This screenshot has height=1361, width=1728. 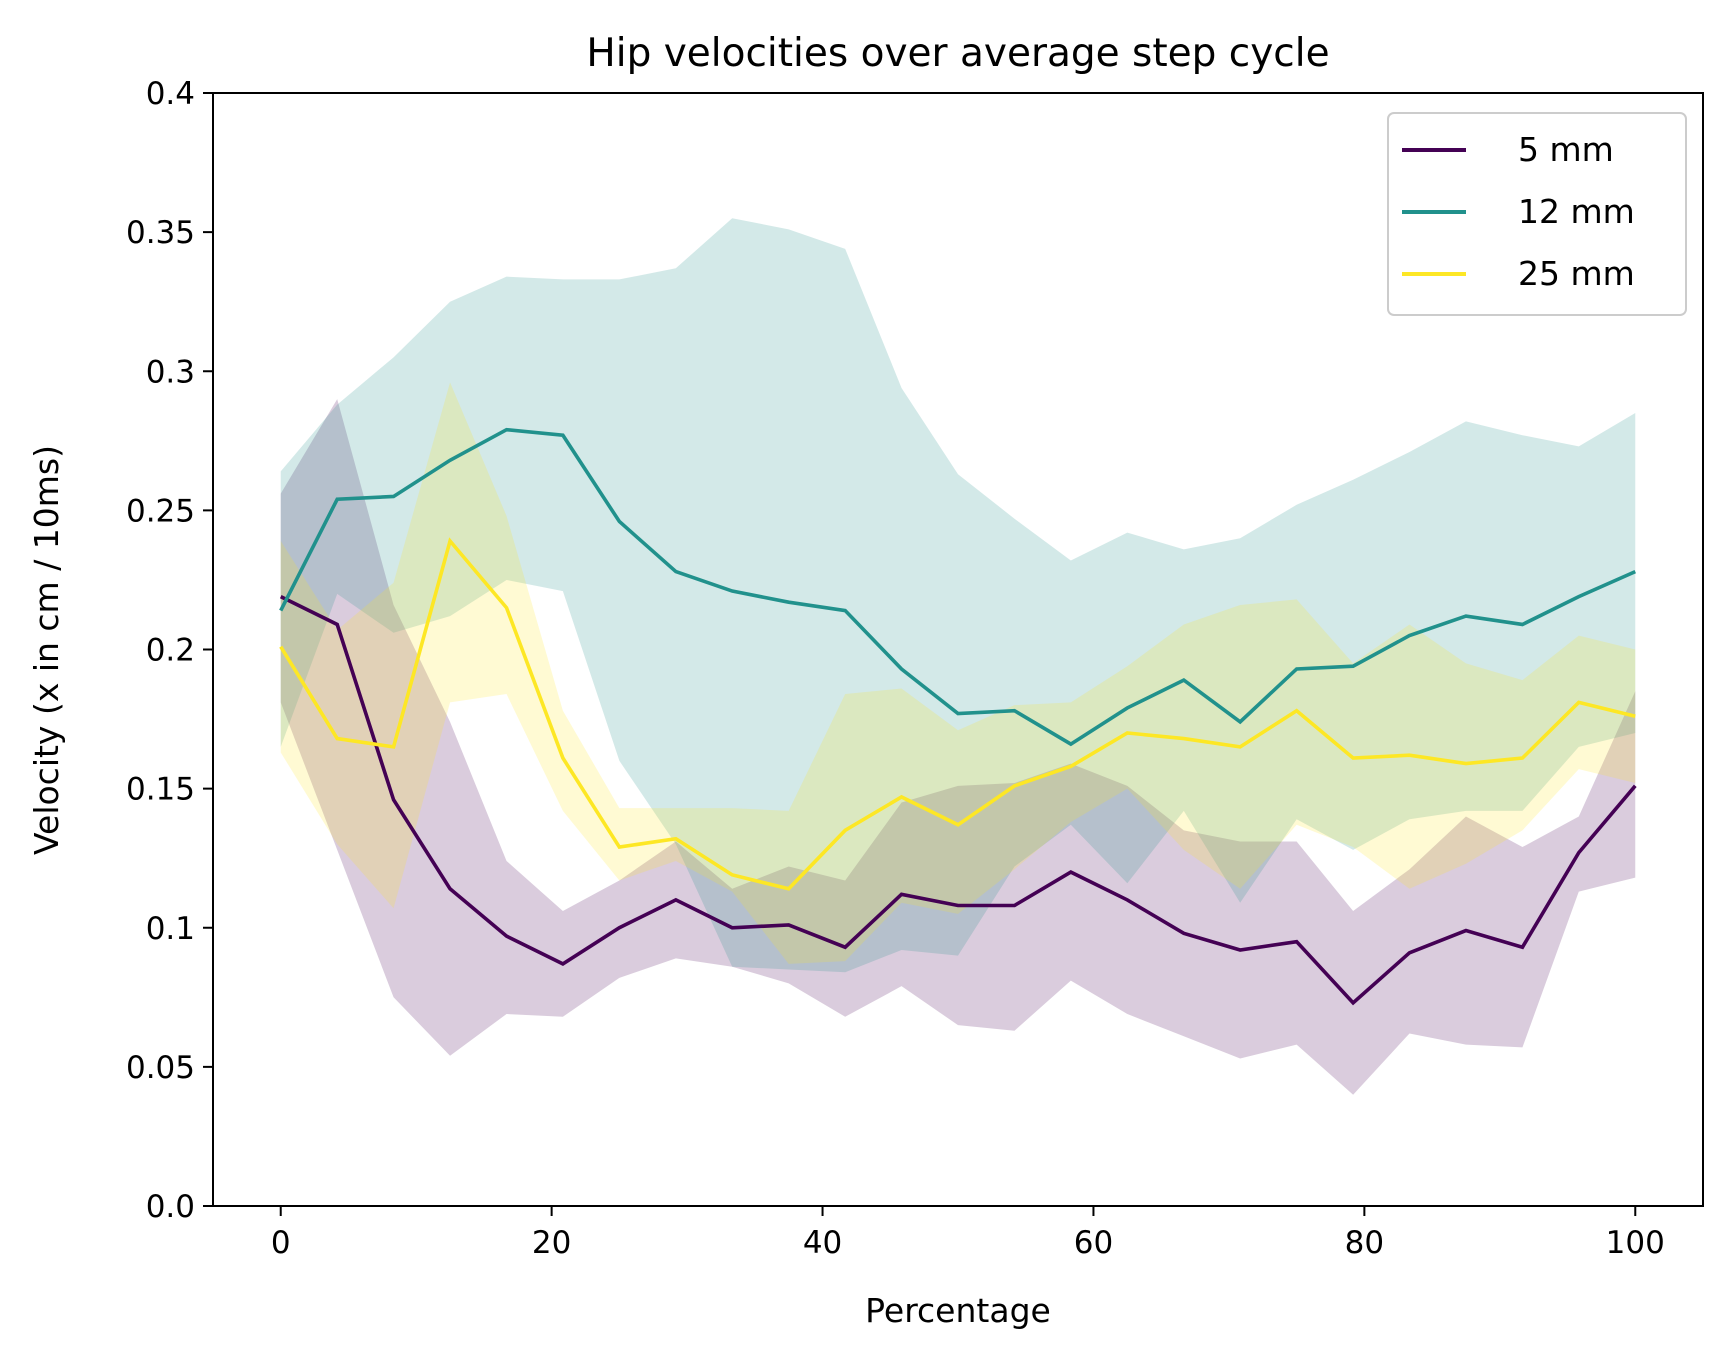 I want to click on y-tick-label: 0.1, so click(x=170, y=929).